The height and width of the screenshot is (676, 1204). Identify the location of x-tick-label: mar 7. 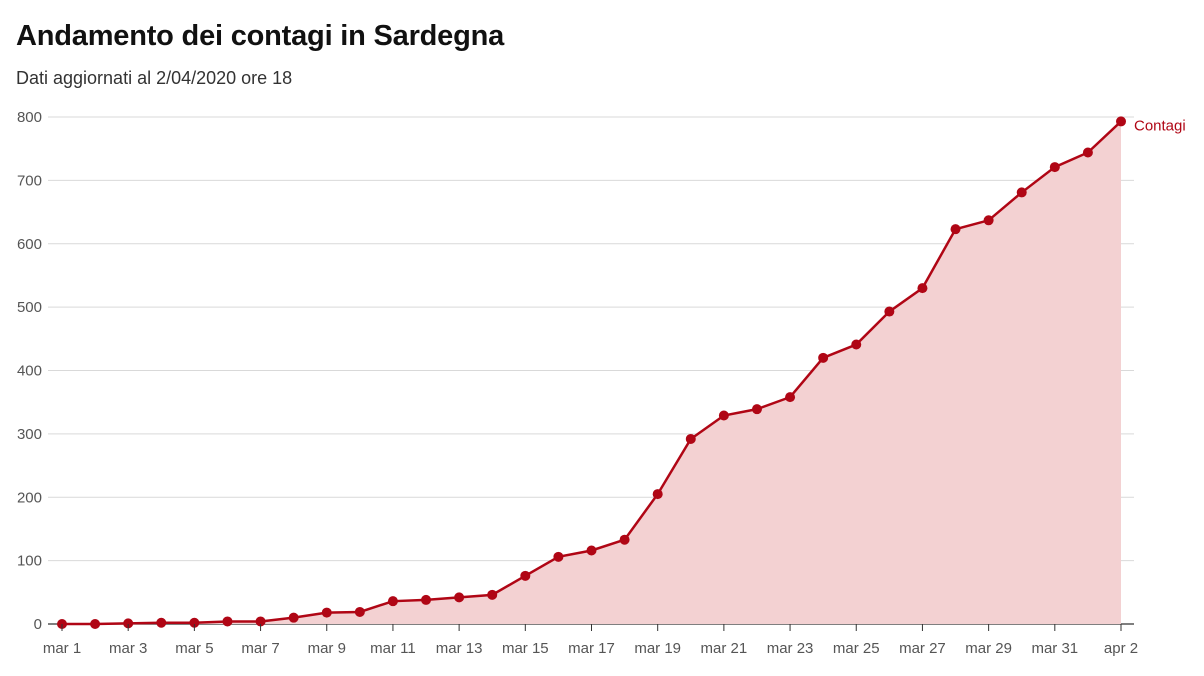
(260, 648).